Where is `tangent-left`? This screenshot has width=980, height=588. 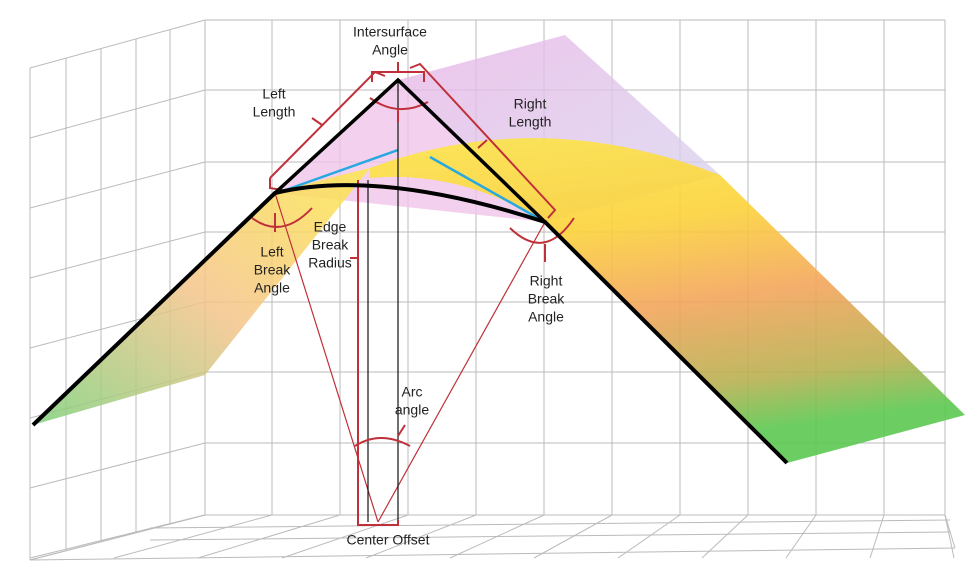
tangent-left is located at coordinates (339, 171).